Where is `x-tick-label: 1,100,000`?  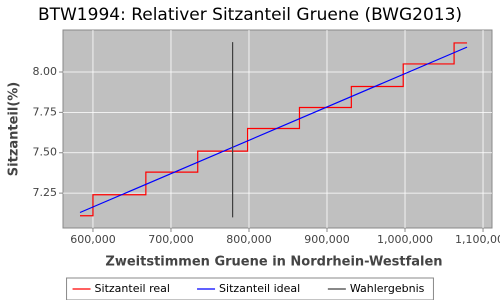
x-tick-label: 1,100,000 is located at coordinates (477, 239).